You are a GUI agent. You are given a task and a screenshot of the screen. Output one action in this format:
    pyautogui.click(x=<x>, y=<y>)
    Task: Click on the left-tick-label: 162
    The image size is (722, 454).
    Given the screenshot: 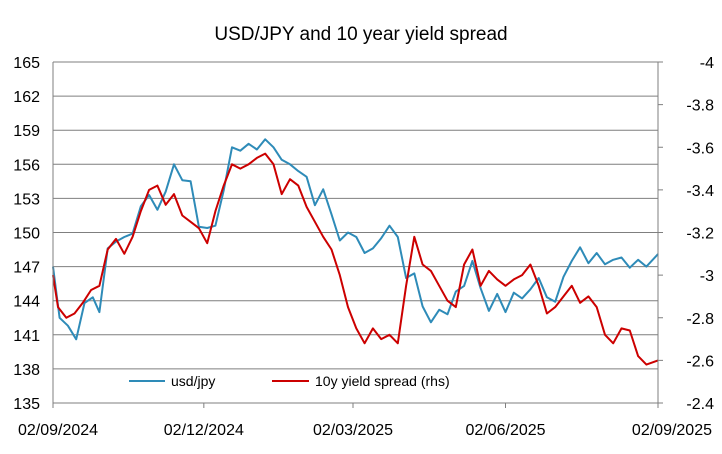 What is the action you would take?
    pyautogui.click(x=26, y=97)
    